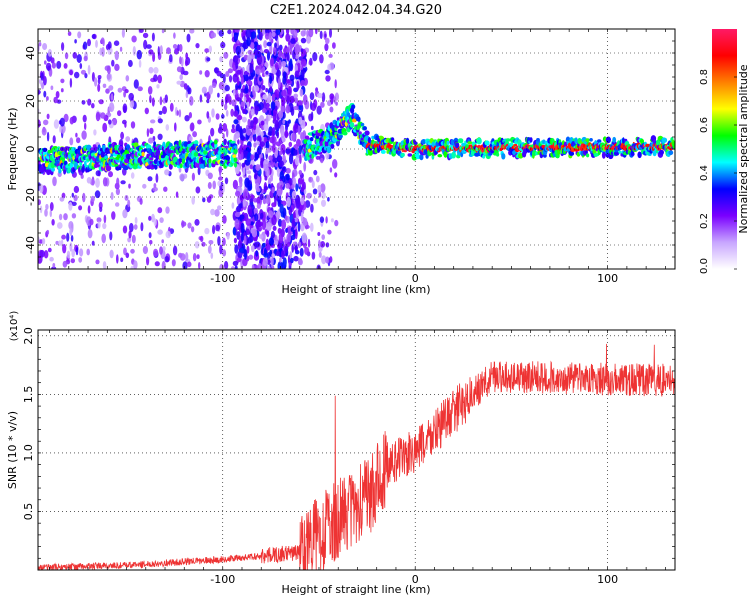 Image resolution: width=750 pixels, height=600 pixels. Describe the element at coordinates (704, 125) in the screenshot. I see `colorbar-tick-label: 0.6` at that location.